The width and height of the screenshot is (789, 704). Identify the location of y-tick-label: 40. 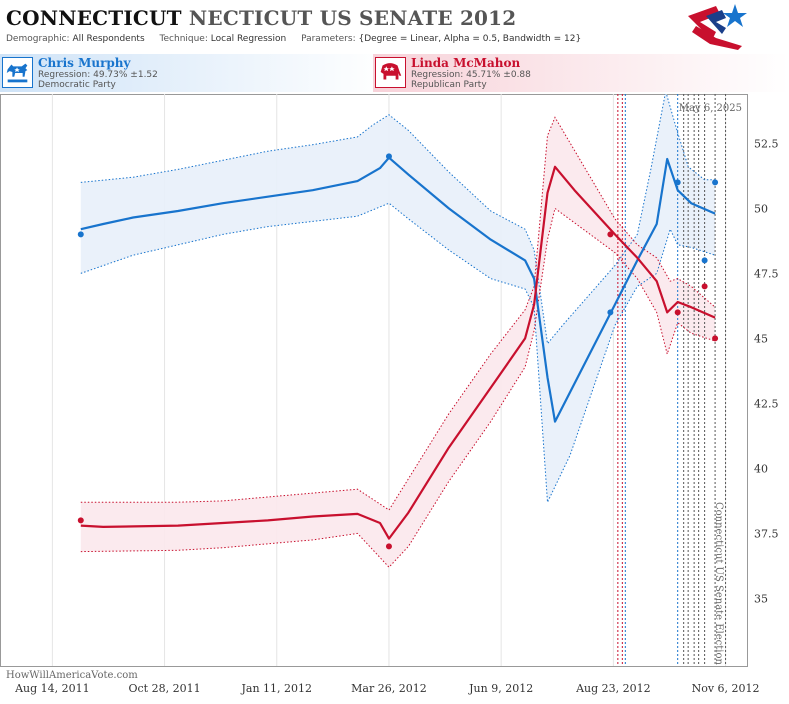
(761, 468).